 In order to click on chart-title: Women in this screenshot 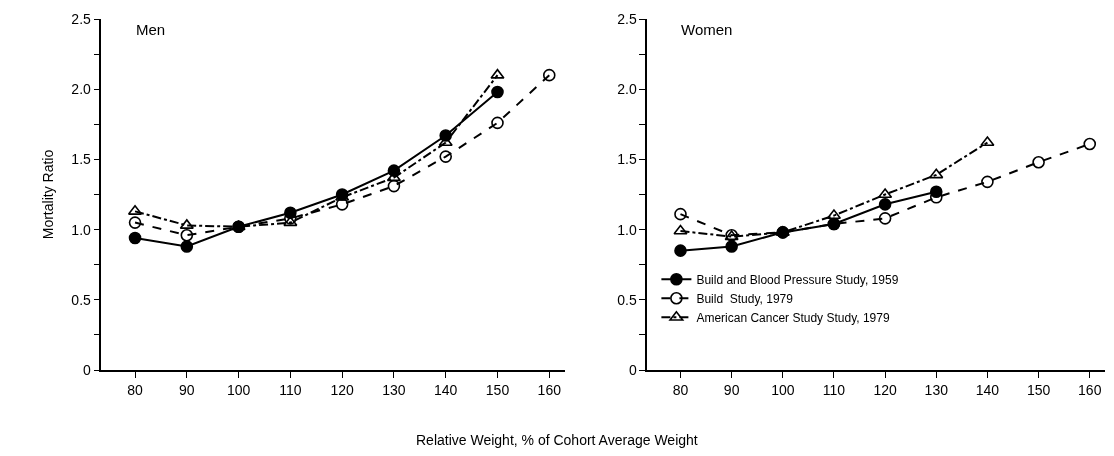, I will do `click(707, 29)`.